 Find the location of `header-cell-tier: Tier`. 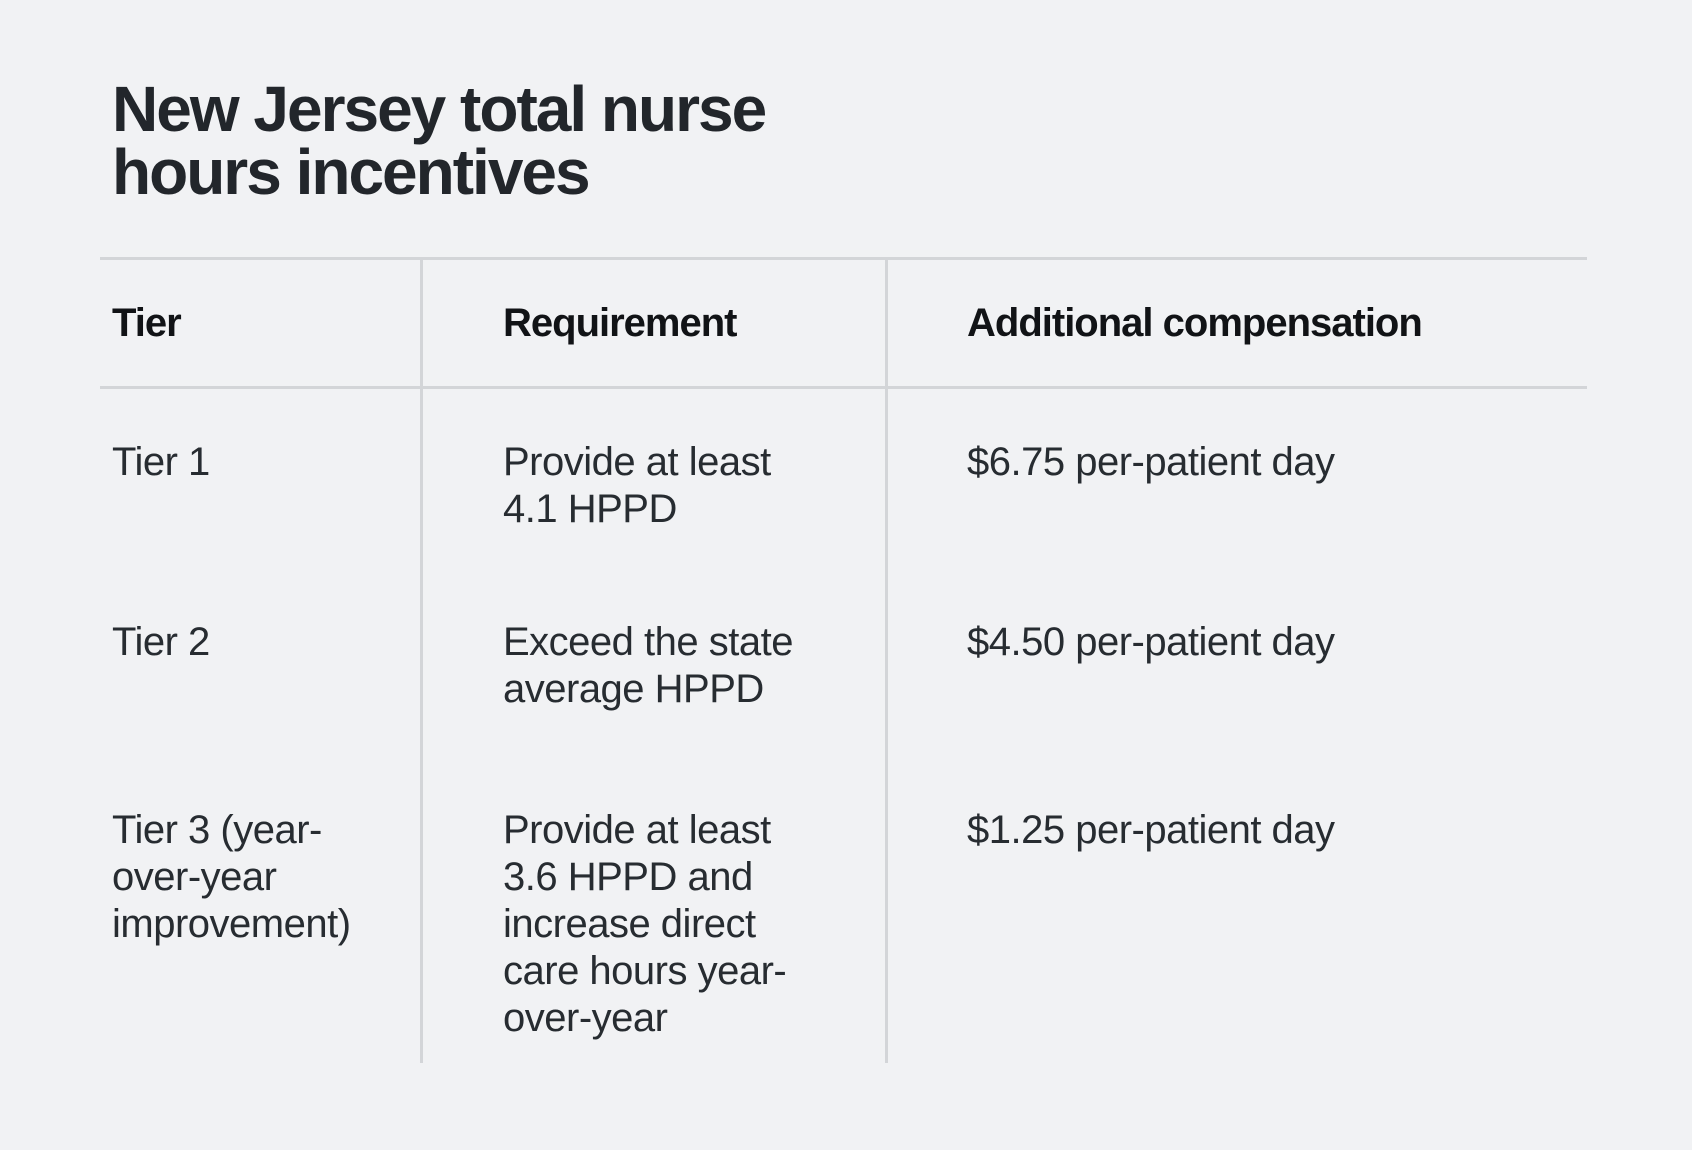

header-cell-tier: Tier is located at coordinates (261, 323).